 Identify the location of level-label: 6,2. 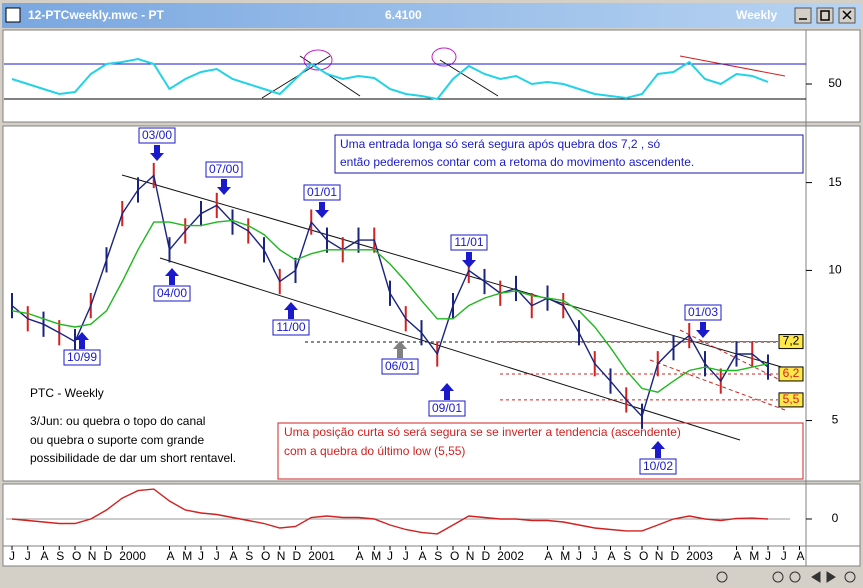
(791, 373).